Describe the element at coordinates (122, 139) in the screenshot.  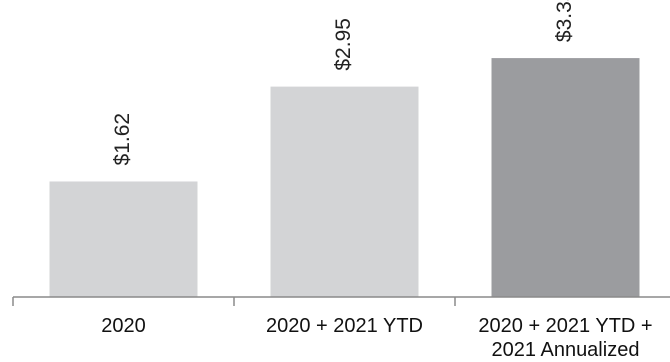
I see `data-label-1: $1.62` at that location.